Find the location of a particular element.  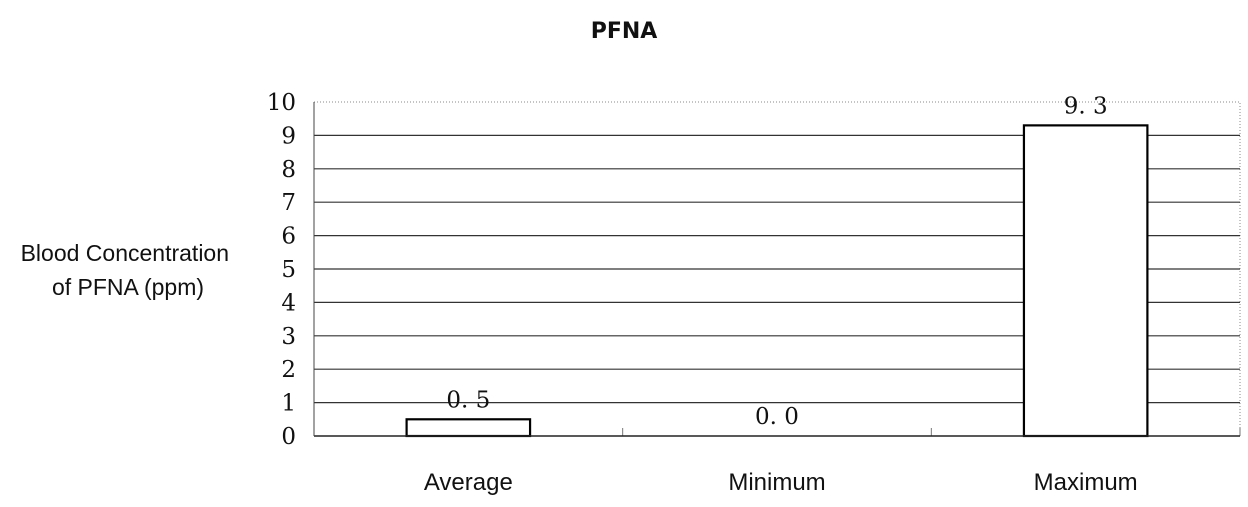

y-tick-label-9: 9 is located at coordinates (288, 136).